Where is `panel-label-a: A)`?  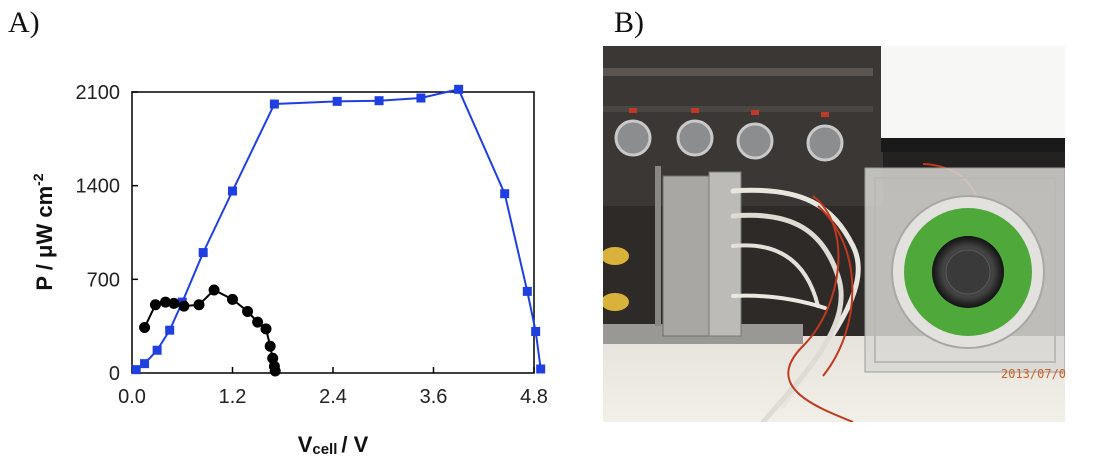 panel-label-a: A) is located at coordinates (24, 22).